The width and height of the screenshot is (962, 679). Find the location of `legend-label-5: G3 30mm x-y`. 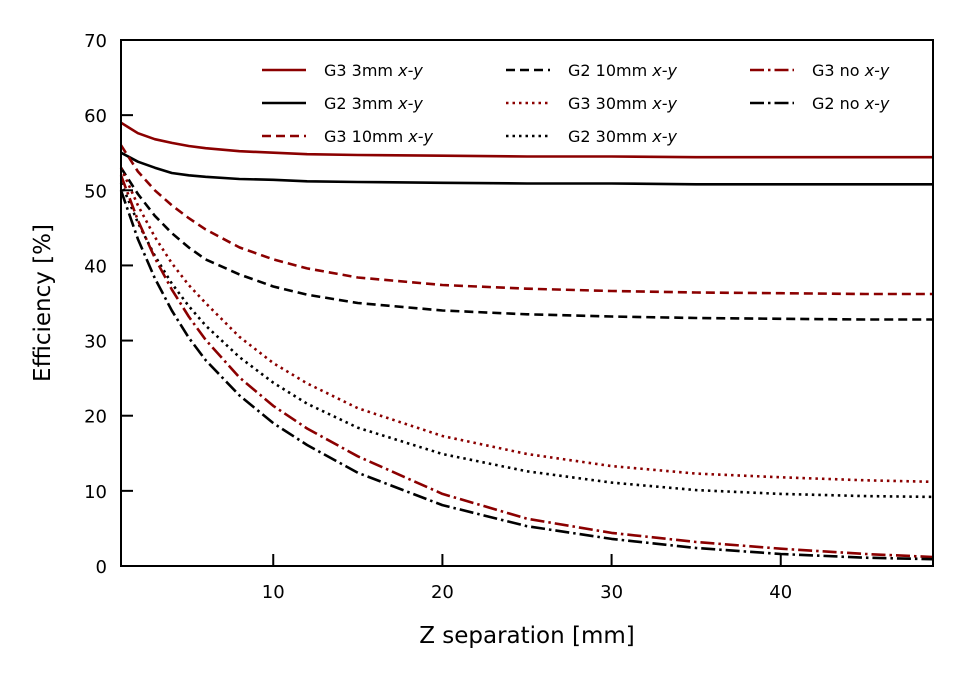

legend-label-5: G3 30mm x-y is located at coordinates (623, 103).